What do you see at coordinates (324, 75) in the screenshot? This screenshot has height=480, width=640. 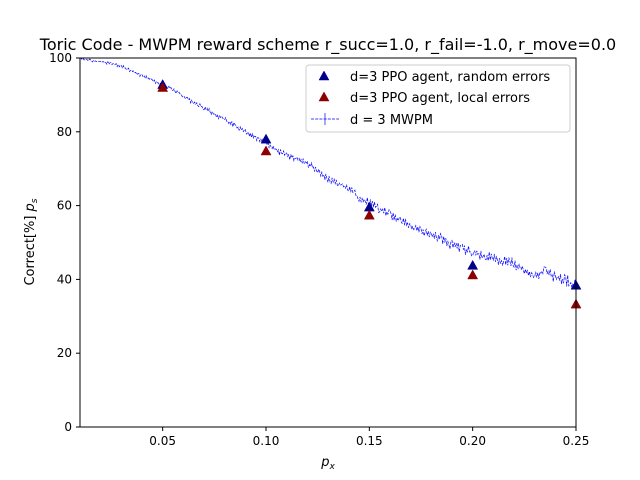 I see `legend-marker-random` at bounding box center [324, 75].